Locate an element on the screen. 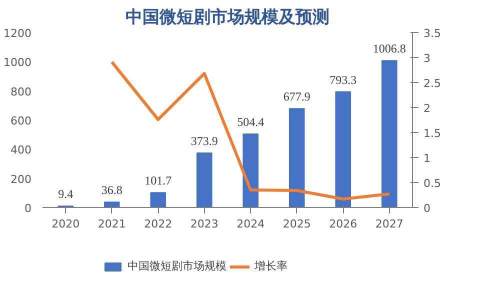 The height and width of the screenshot is (300, 480). x-tick-label: 2024 is located at coordinates (250, 224).